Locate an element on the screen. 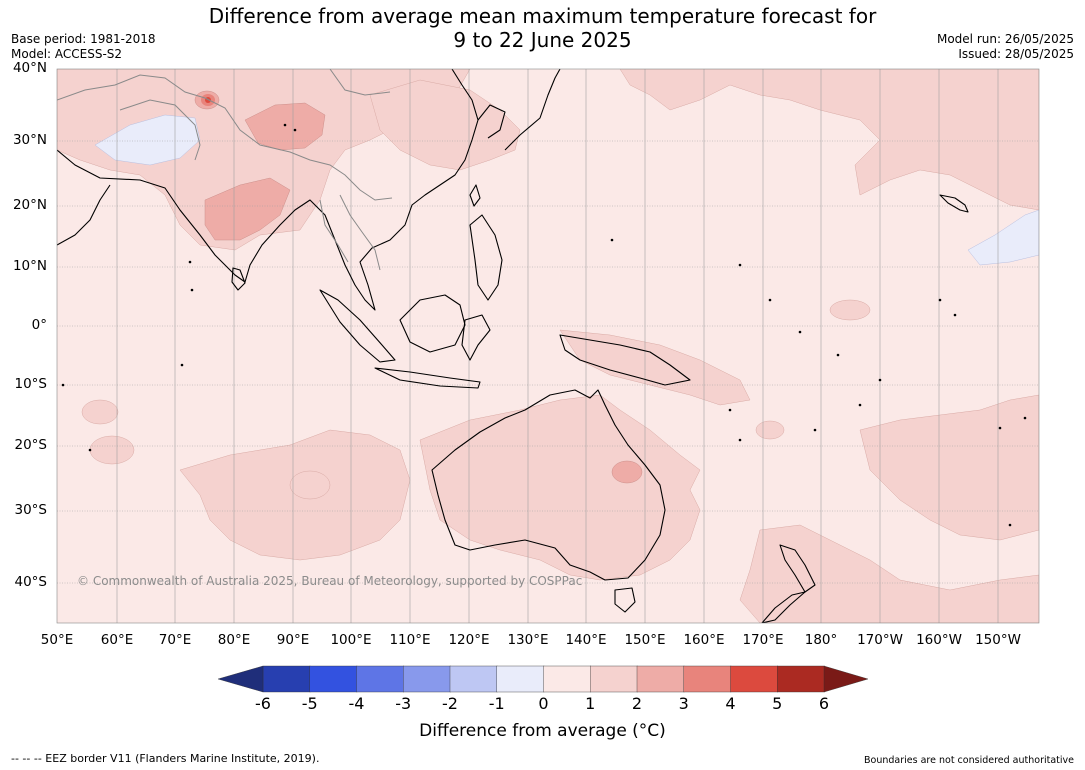  latitude-label: 20°N is located at coordinates (29, 205).